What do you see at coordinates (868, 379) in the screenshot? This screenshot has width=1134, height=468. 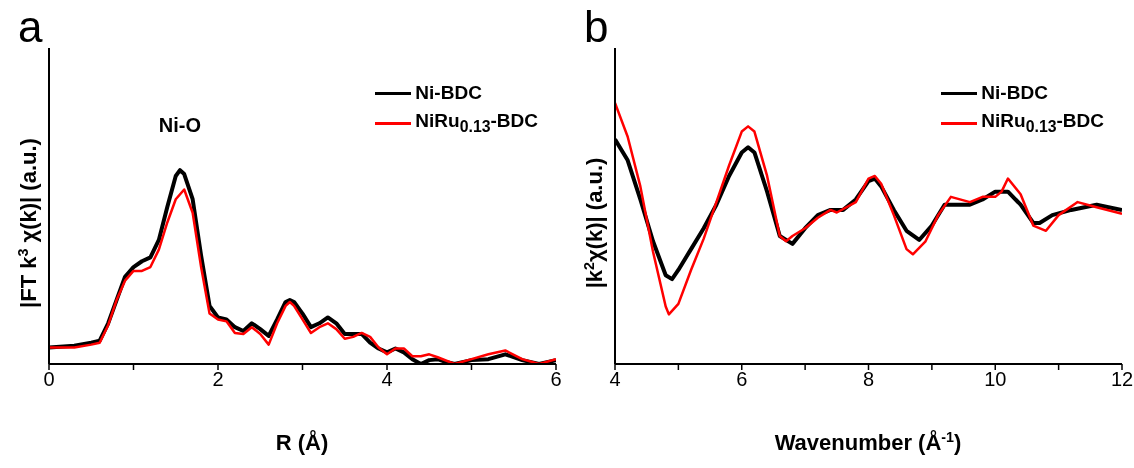 I see `x-tick-label: 8` at bounding box center [868, 379].